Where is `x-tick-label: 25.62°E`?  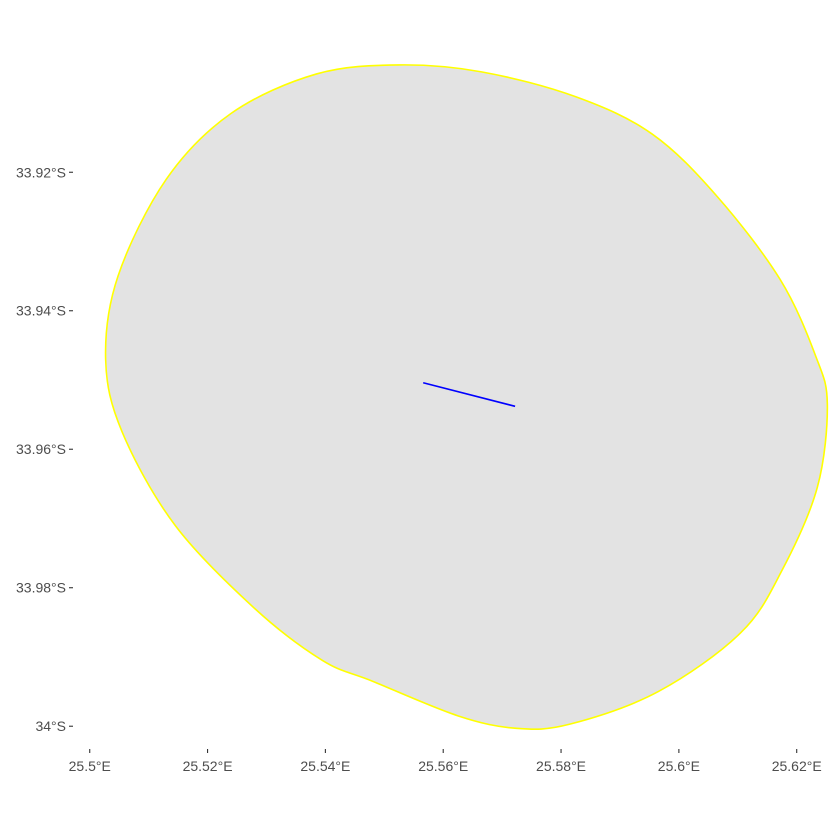
x-tick-label: 25.62°E is located at coordinates (797, 766).